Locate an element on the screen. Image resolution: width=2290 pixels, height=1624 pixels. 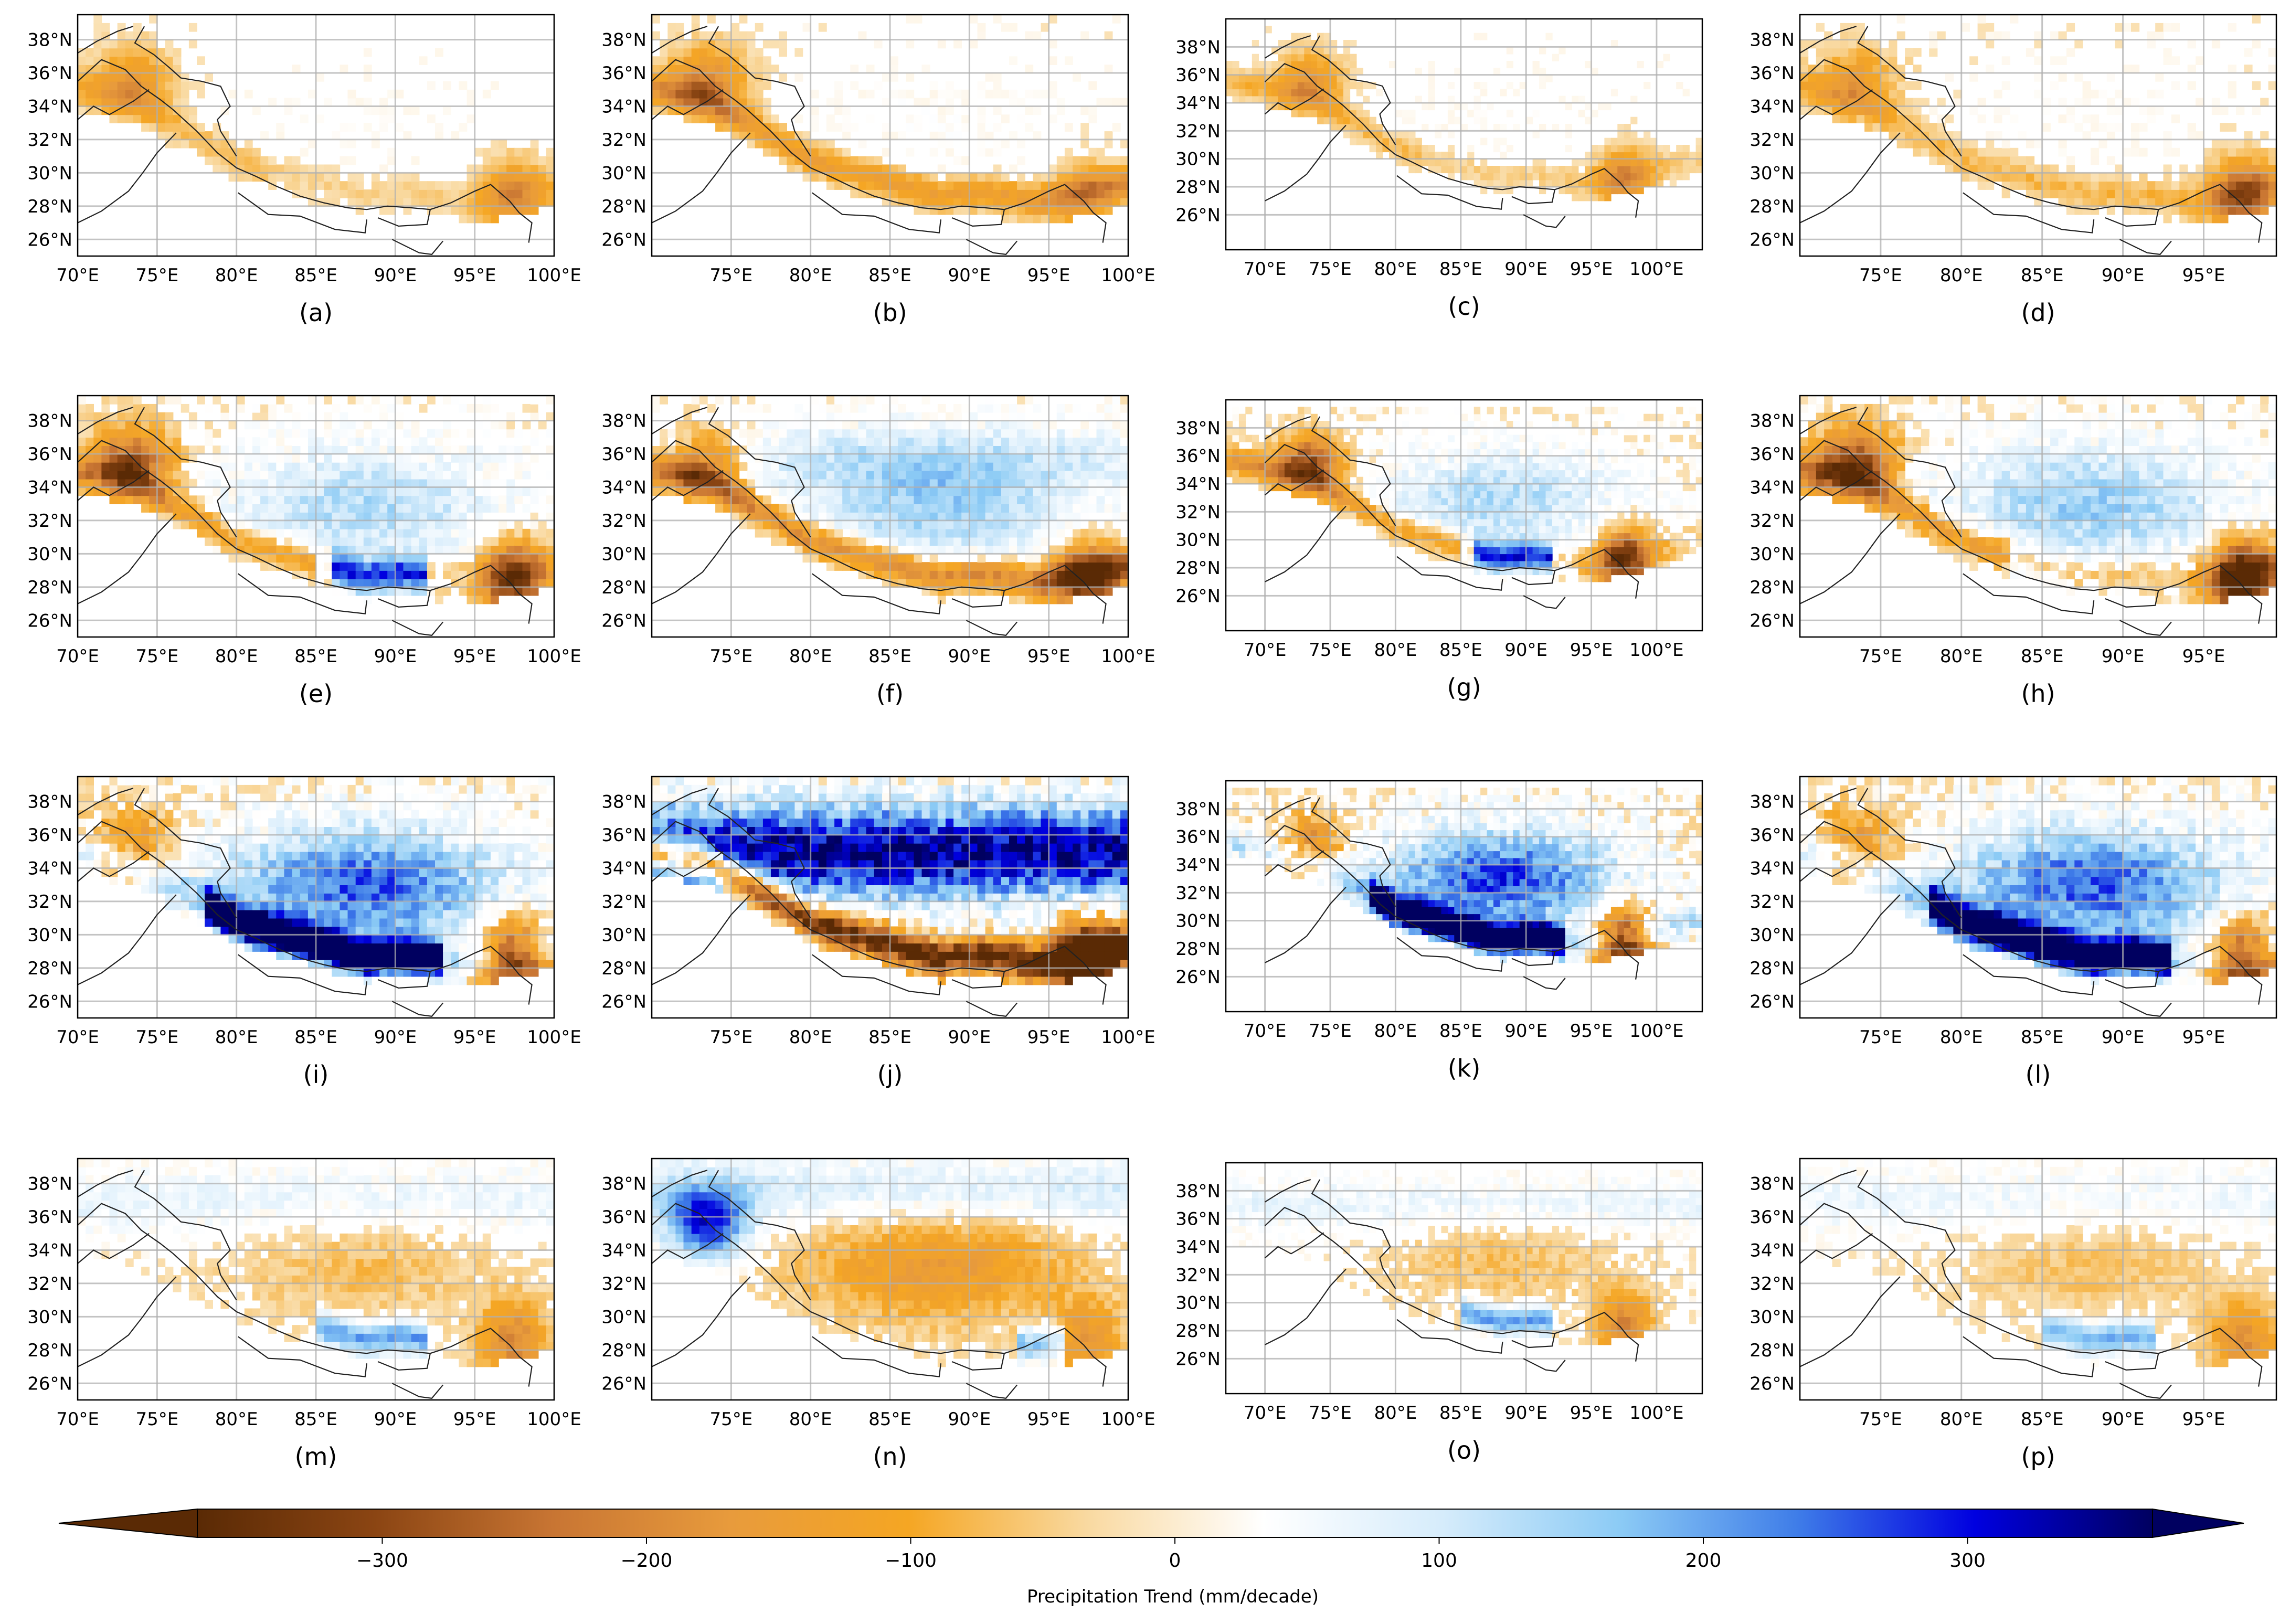
x-tick-label: 95°E is located at coordinates (1591, 270).